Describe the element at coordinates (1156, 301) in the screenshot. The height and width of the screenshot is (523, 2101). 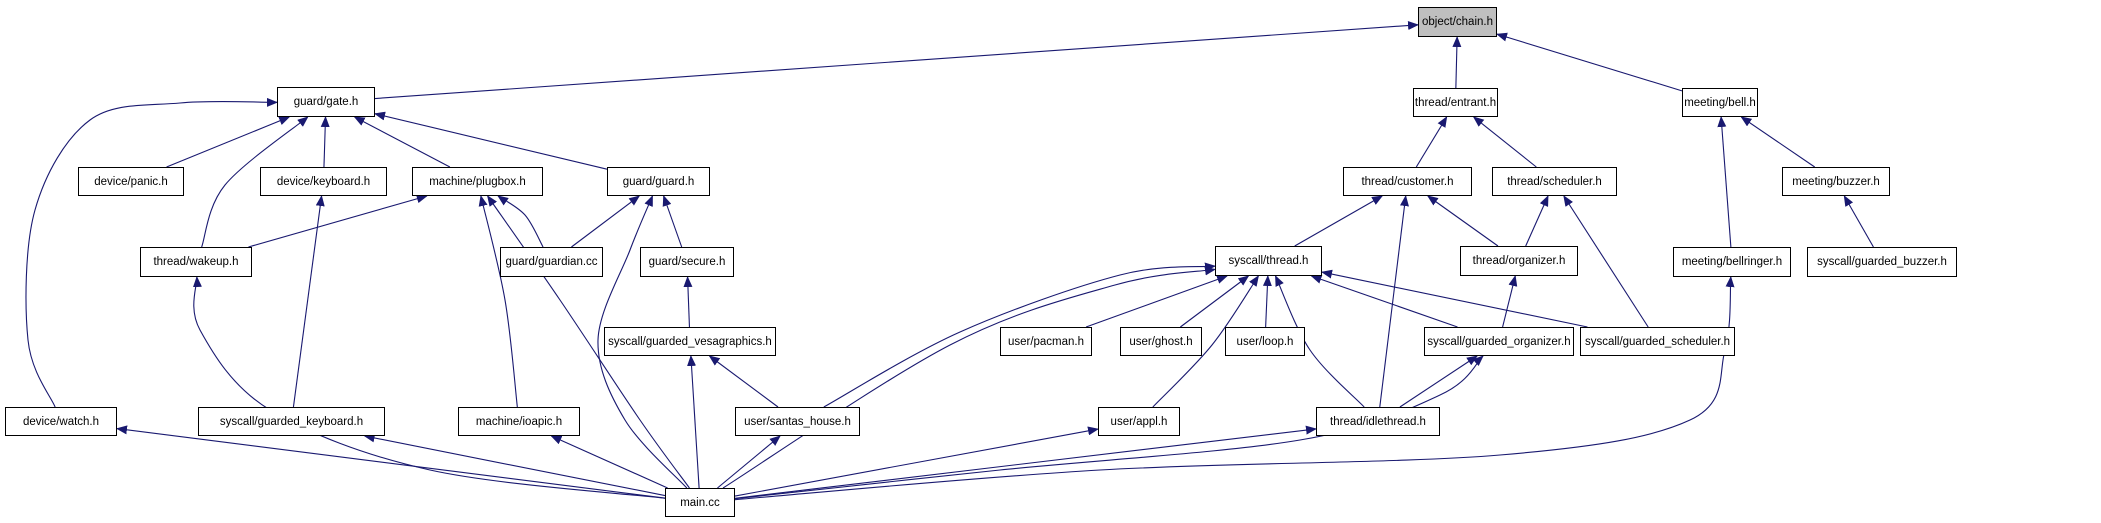
I see `edge-pacman-to-sthread` at that location.